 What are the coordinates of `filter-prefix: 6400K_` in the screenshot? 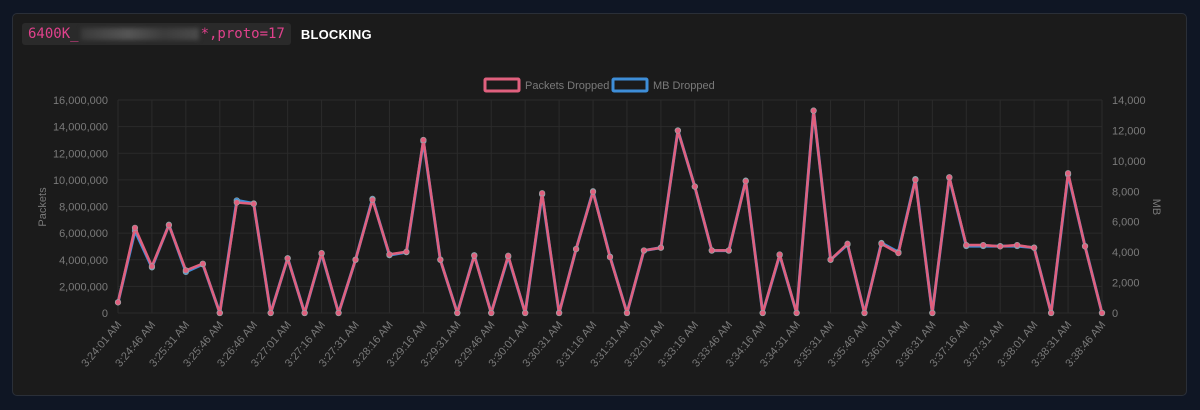 It's located at (53, 34).